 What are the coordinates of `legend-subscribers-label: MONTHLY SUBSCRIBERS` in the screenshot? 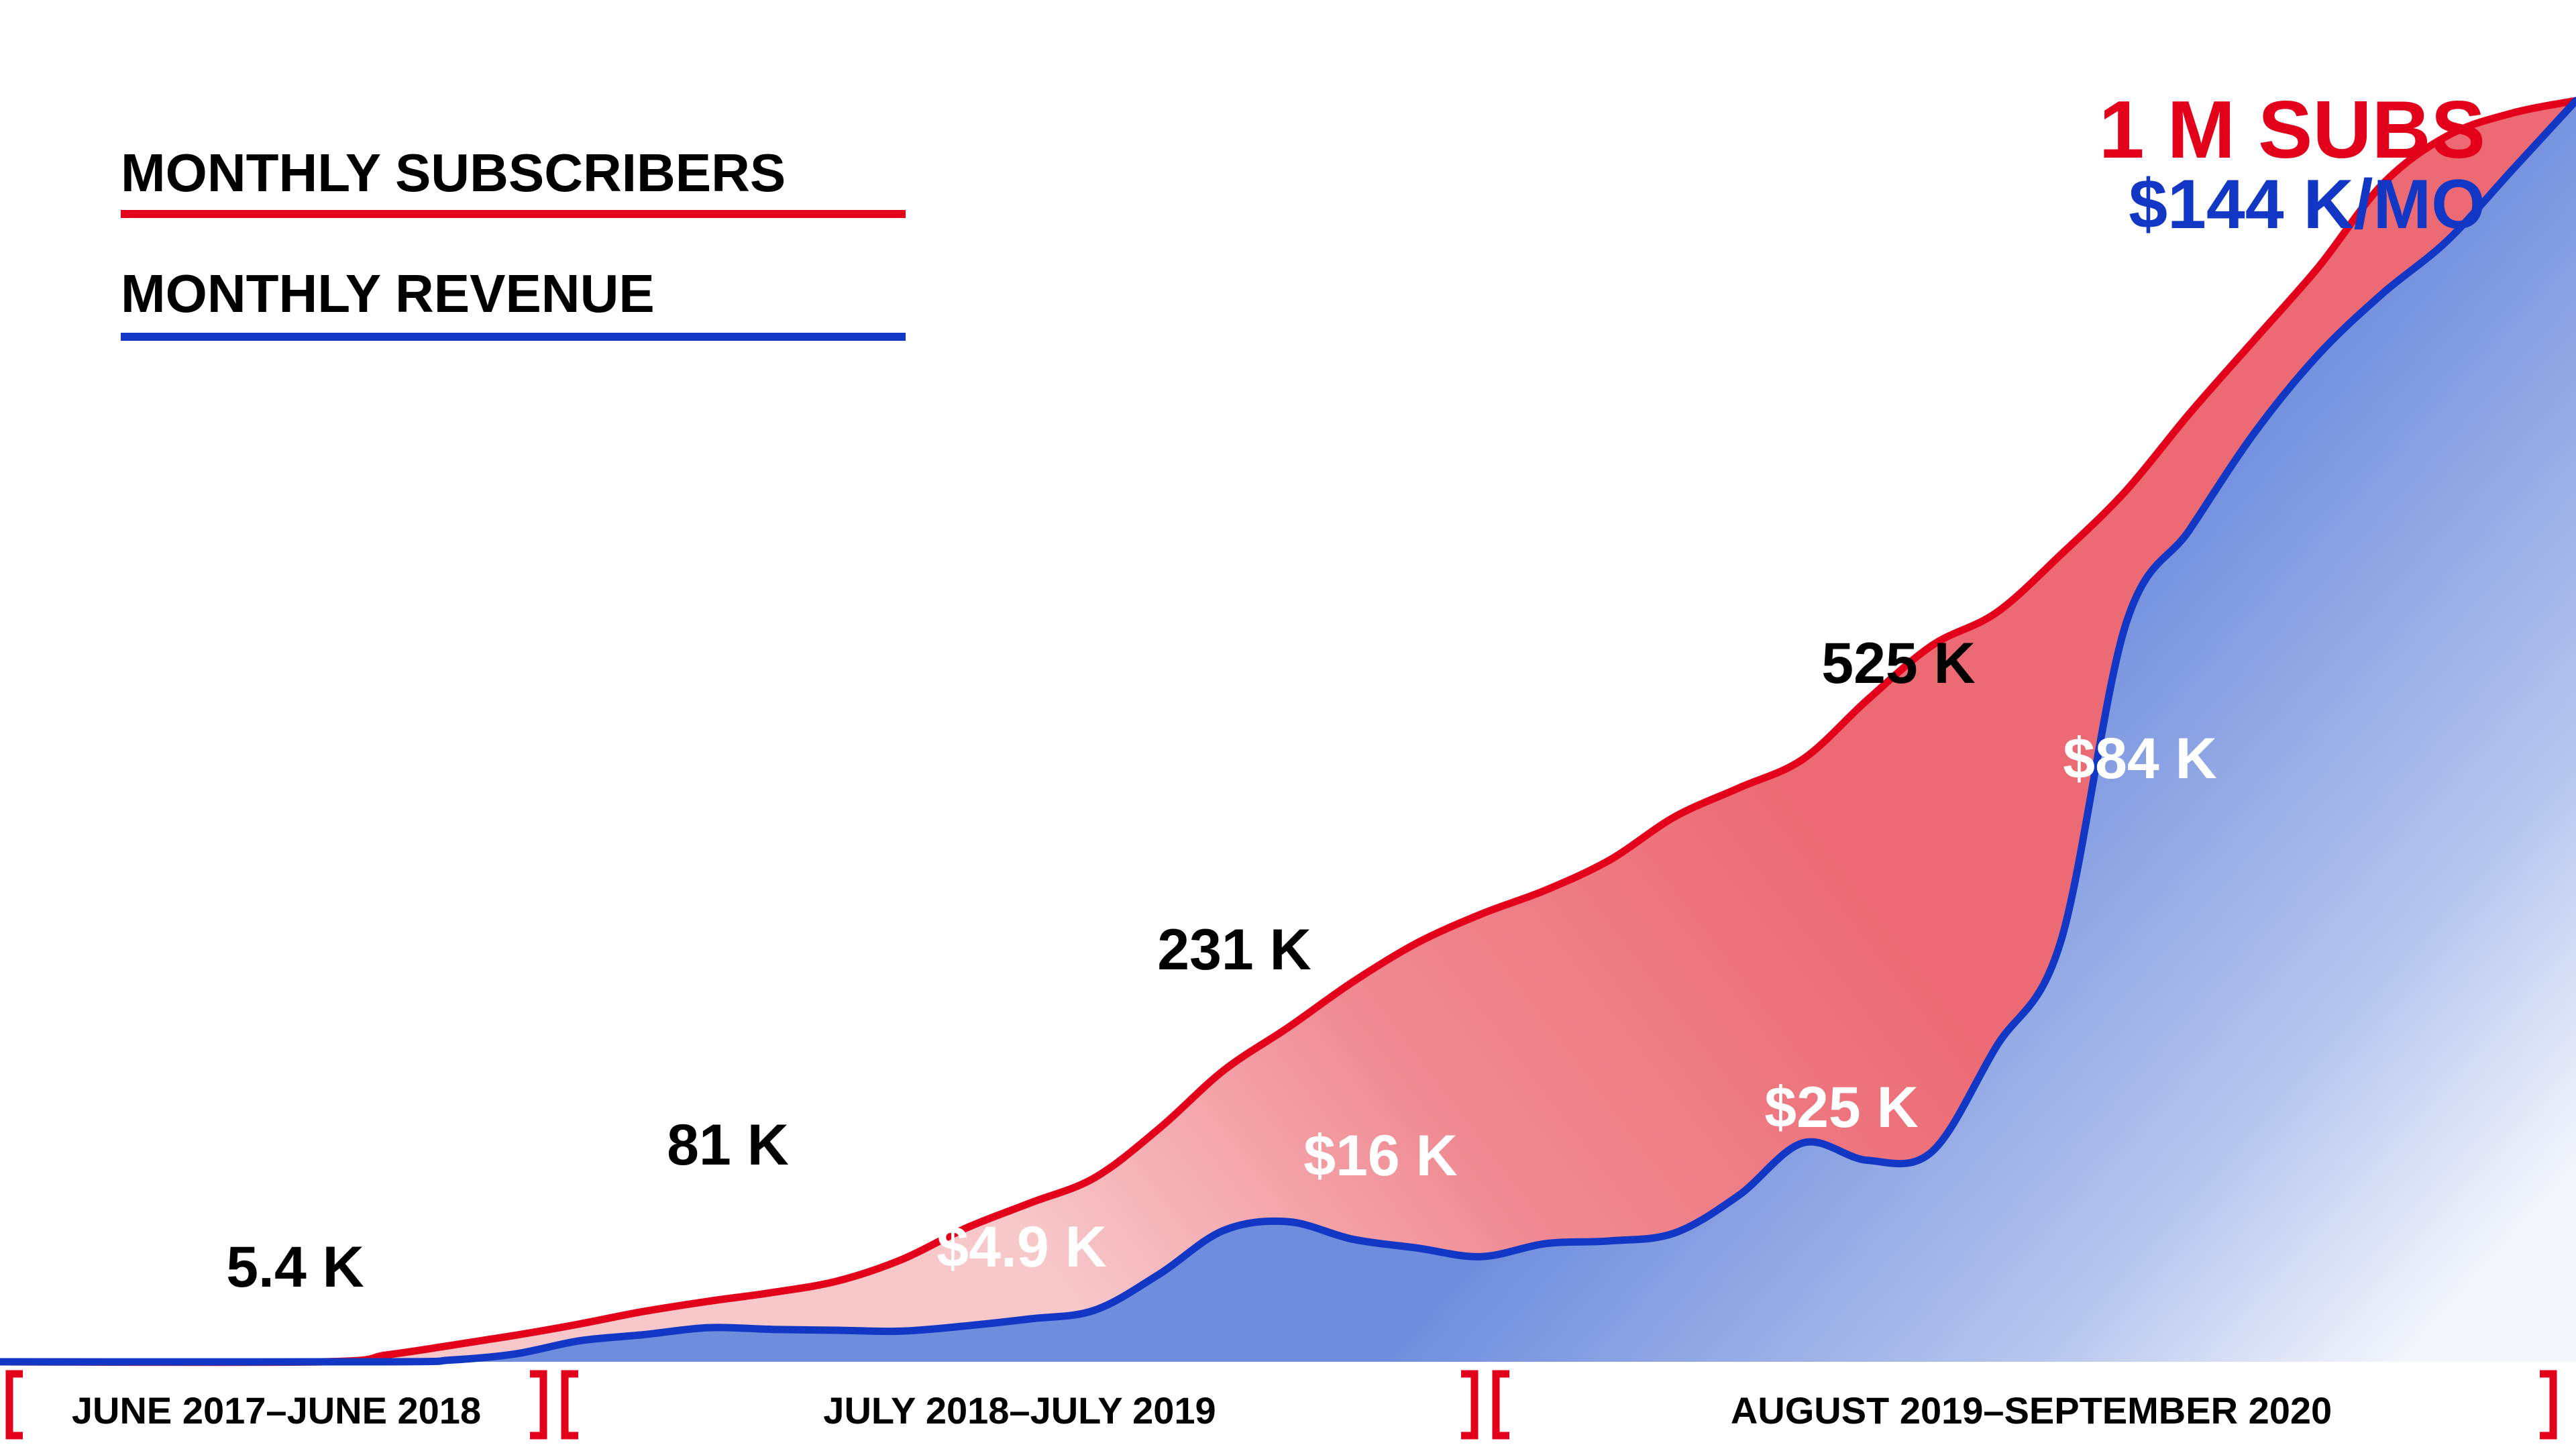 It's located at (453, 173).